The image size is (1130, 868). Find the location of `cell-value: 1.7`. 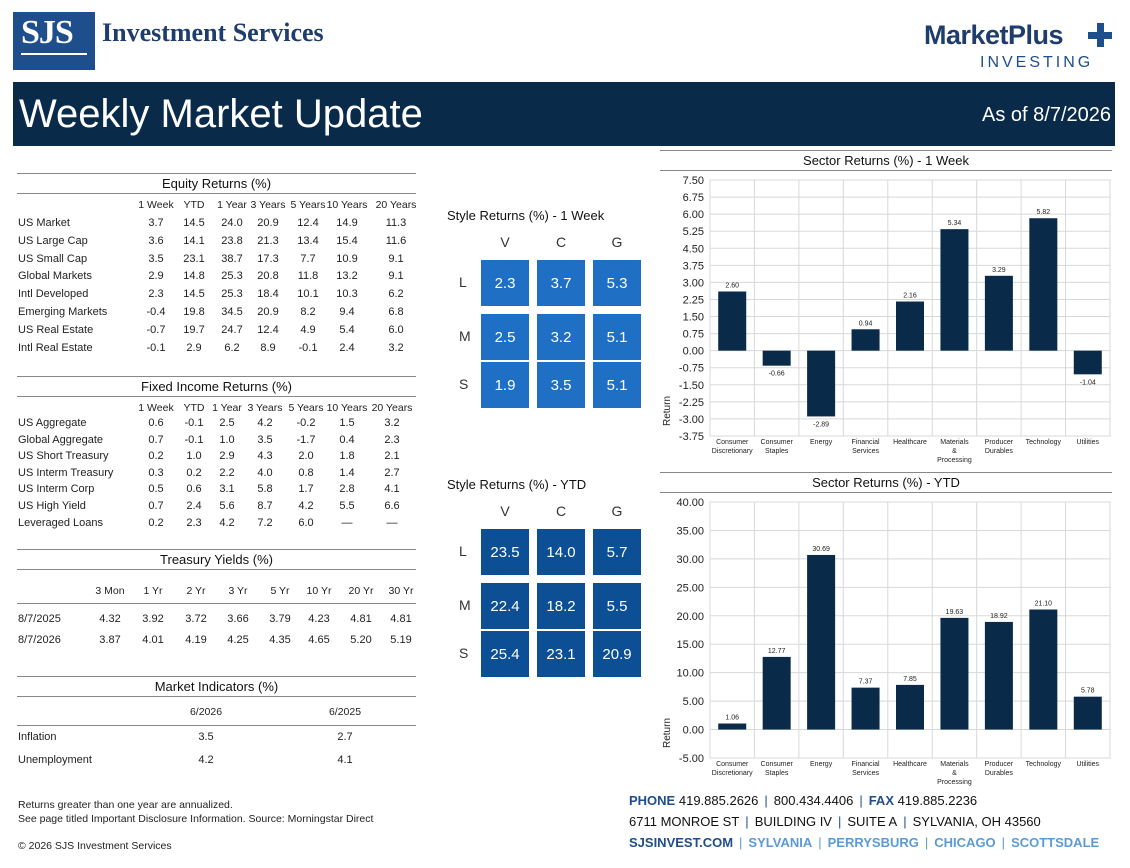

cell-value: 1.7 is located at coordinates (306, 489).